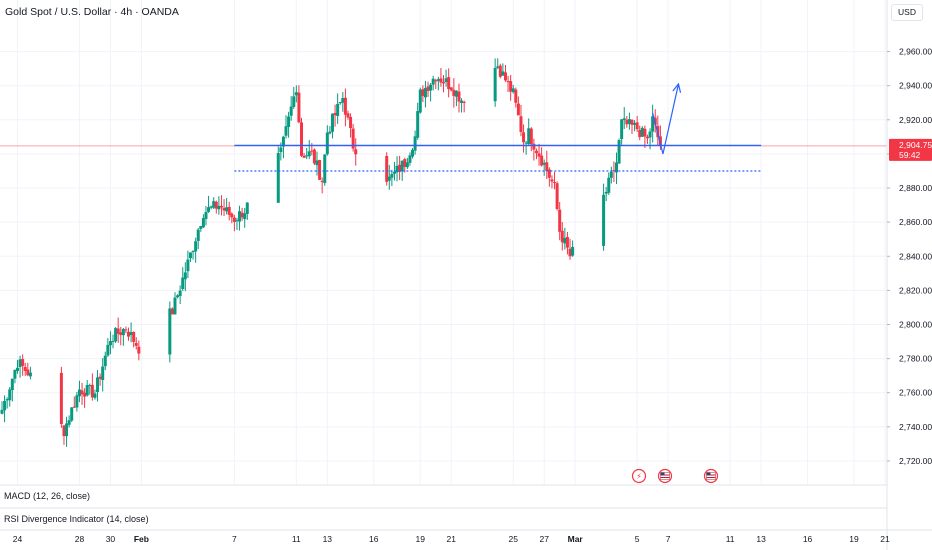 Image resolution: width=932 pixels, height=550 pixels. Describe the element at coordinates (910, 155) in the screenshot. I see `candle-countdown: 59:42` at that location.